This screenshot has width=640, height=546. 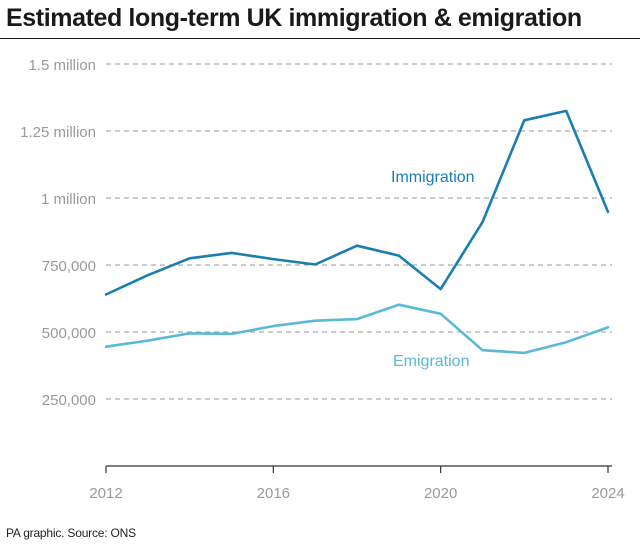 What do you see at coordinates (105, 493) in the screenshot?
I see `x-tick-label: 2012` at bounding box center [105, 493].